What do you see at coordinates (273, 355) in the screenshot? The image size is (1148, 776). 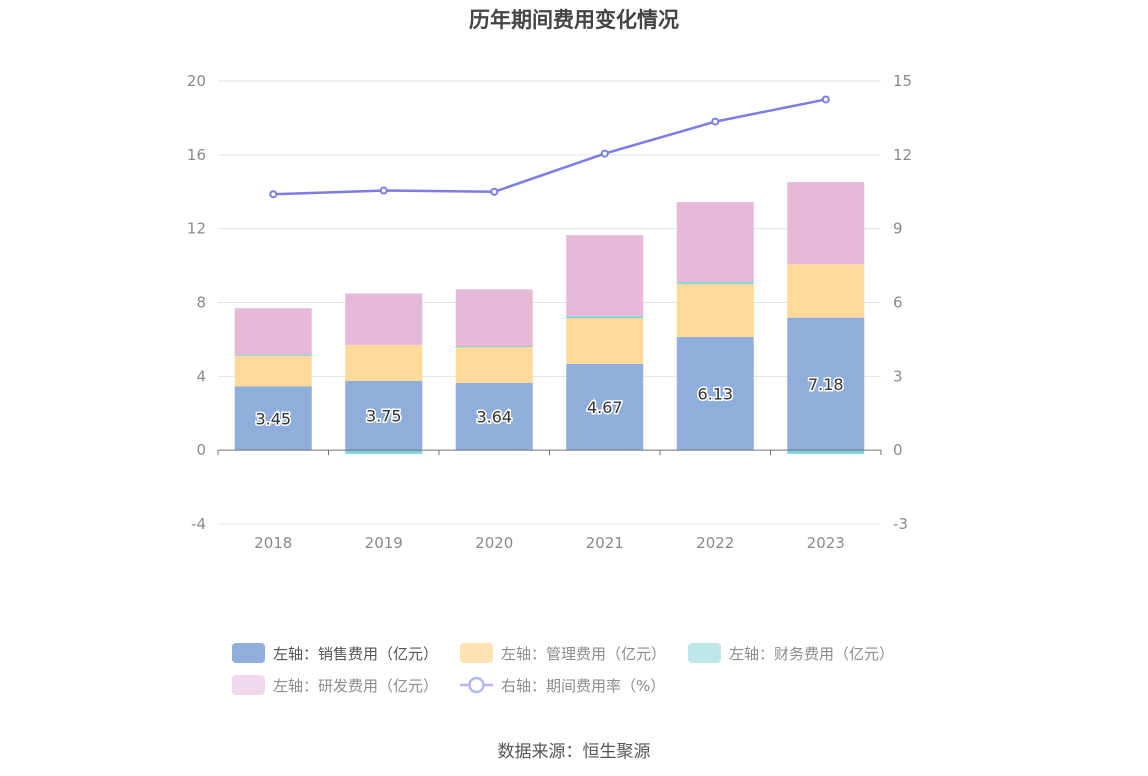 I see `bar-segment-finance-2018` at bounding box center [273, 355].